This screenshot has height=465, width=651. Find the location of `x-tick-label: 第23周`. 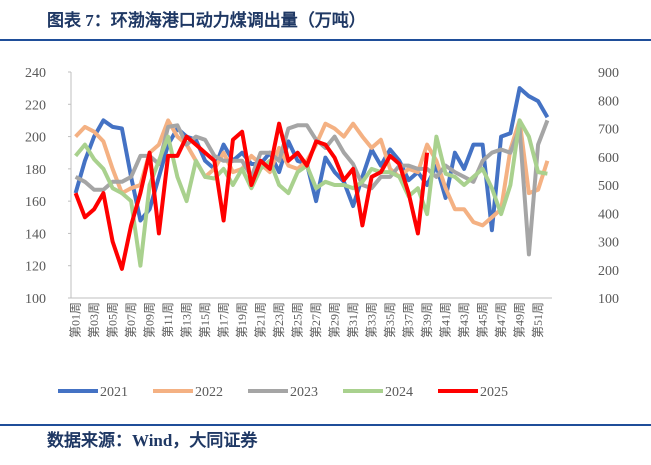

x-tick-label: 第23周 is located at coordinates (279, 320).